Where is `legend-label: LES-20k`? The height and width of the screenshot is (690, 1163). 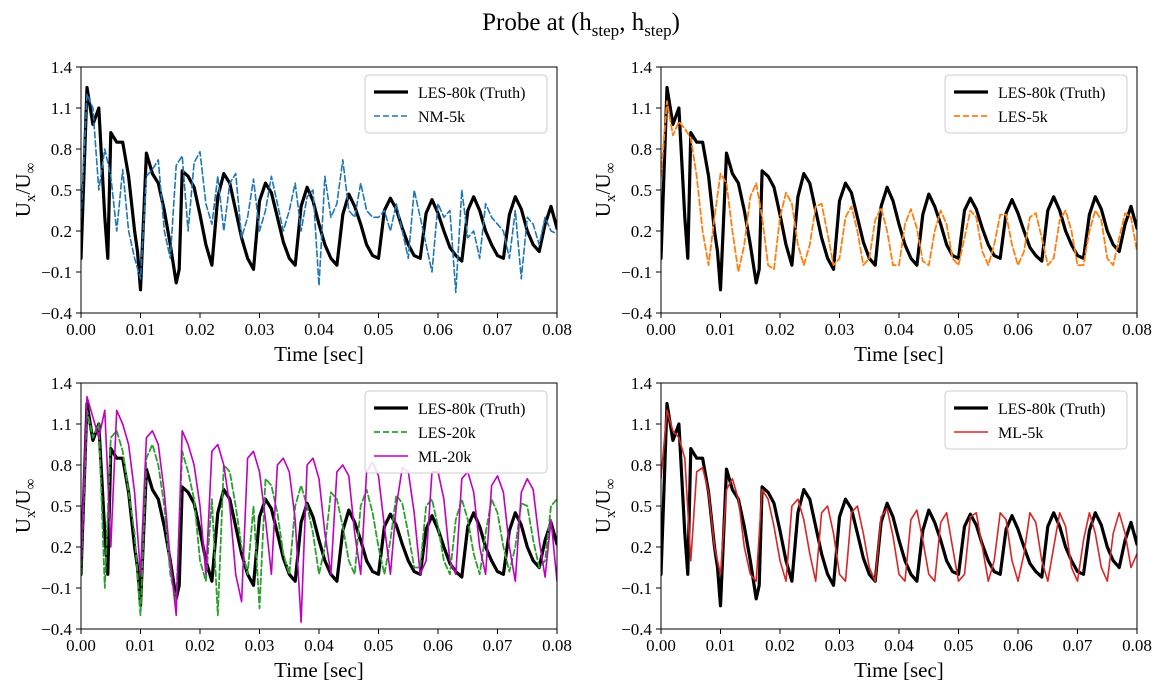
legend-label: LES-20k is located at coordinates (447, 433).